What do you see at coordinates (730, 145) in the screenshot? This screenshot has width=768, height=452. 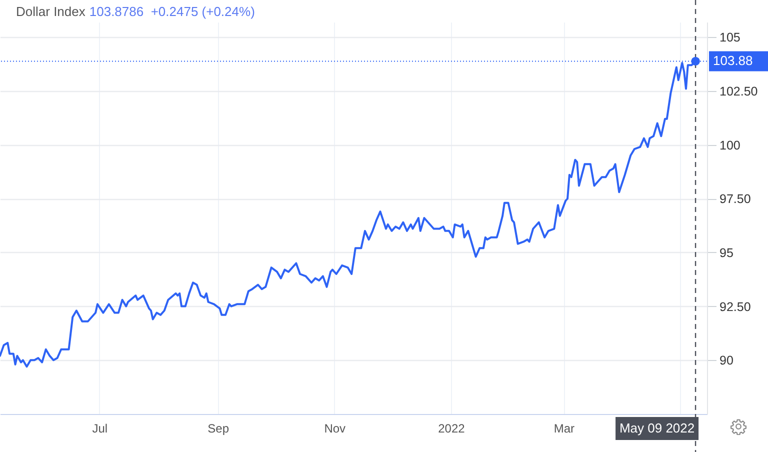 I see `y-tick-label: 100` at bounding box center [730, 145].